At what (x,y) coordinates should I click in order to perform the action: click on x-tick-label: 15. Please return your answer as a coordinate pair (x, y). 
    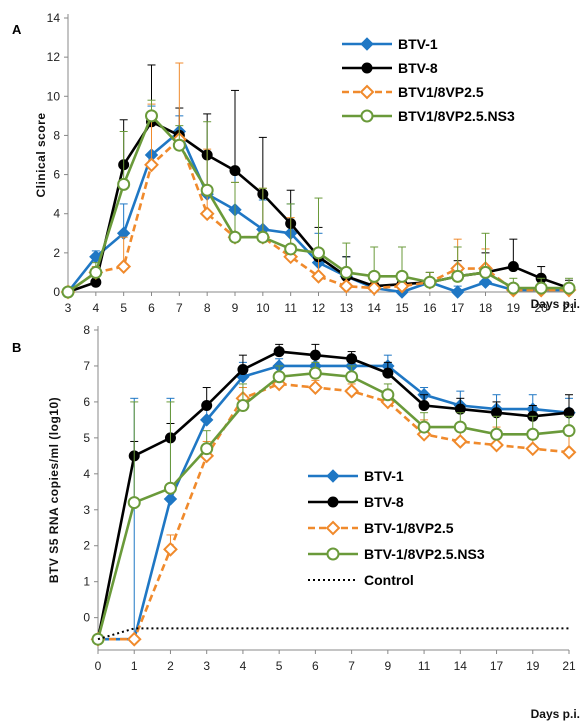
    Looking at the image, I should click on (402, 308).